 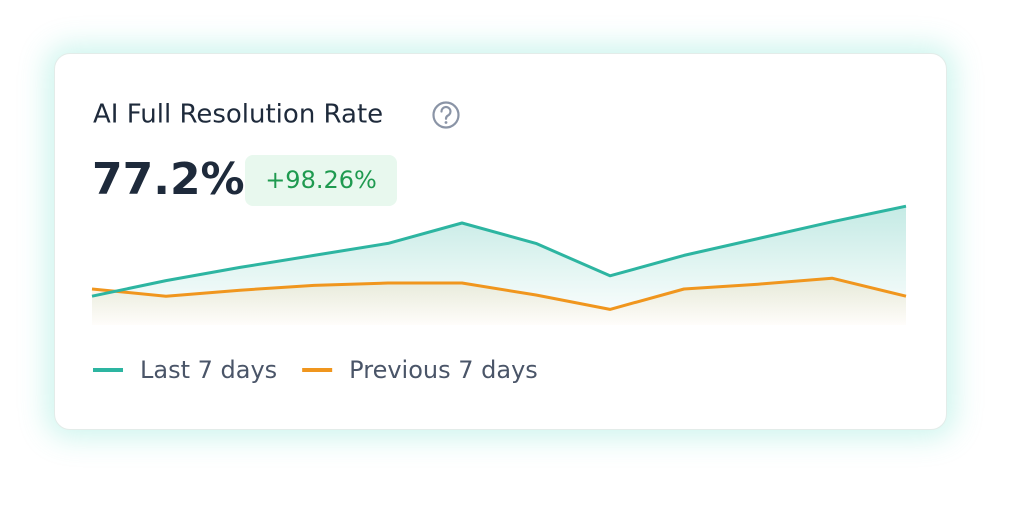 I want to click on title: AI Full Resolution Rate, so click(x=238, y=115).